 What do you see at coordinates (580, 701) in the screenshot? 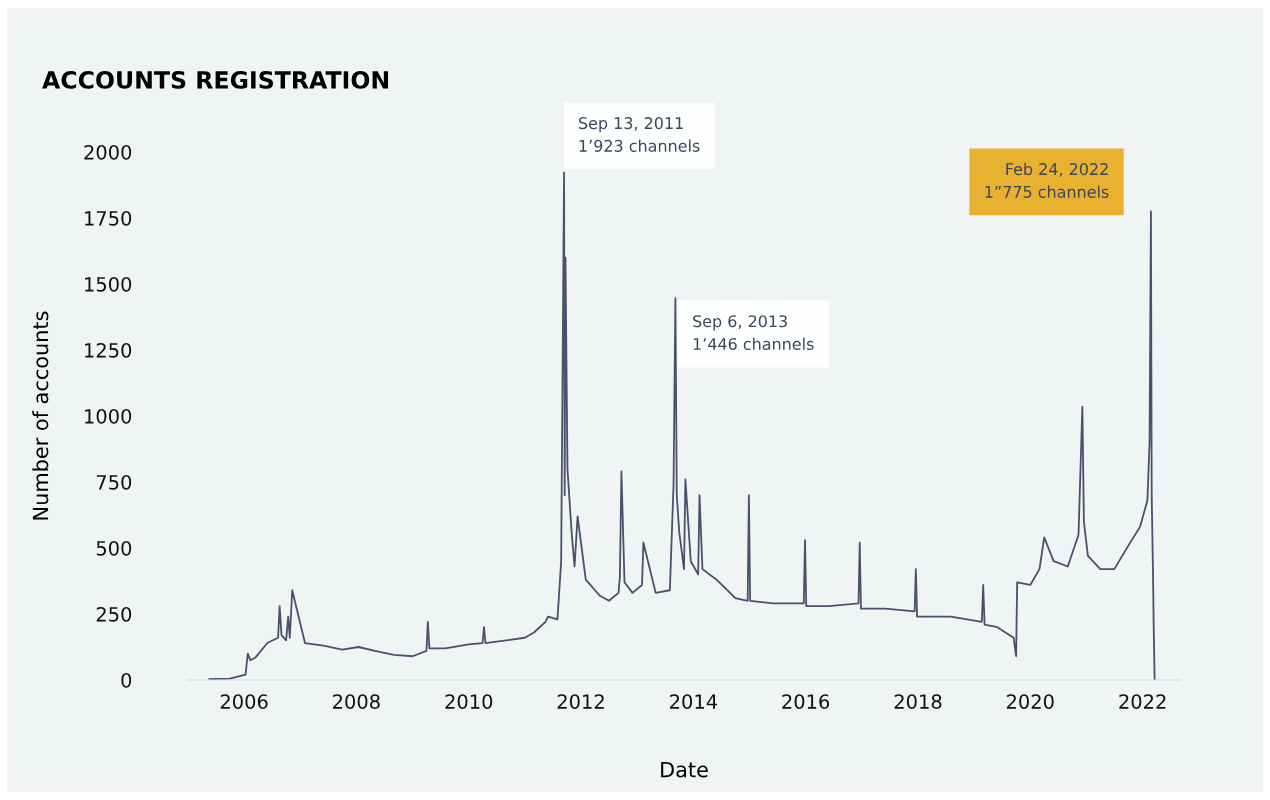
I see `x-tick-label: 2012` at bounding box center [580, 701].